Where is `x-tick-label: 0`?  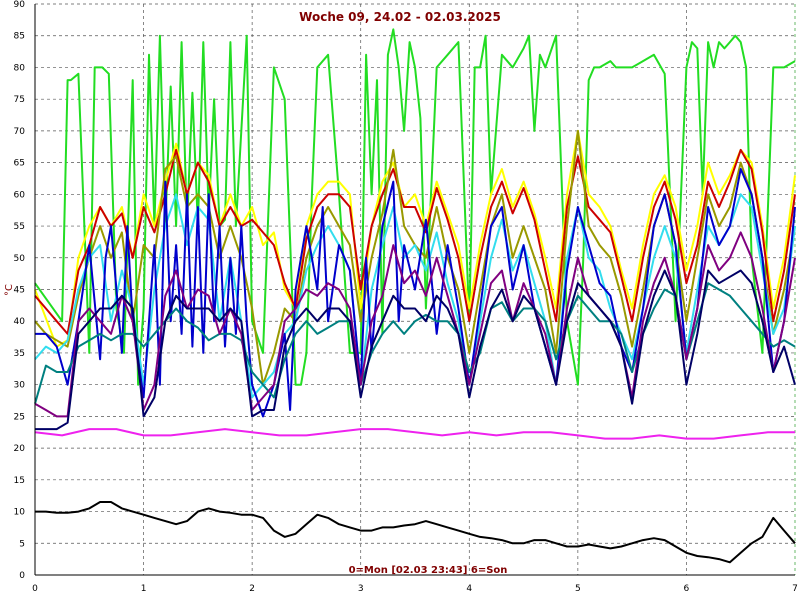 x-tick-label: 0 is located at coordinates (35, 589).